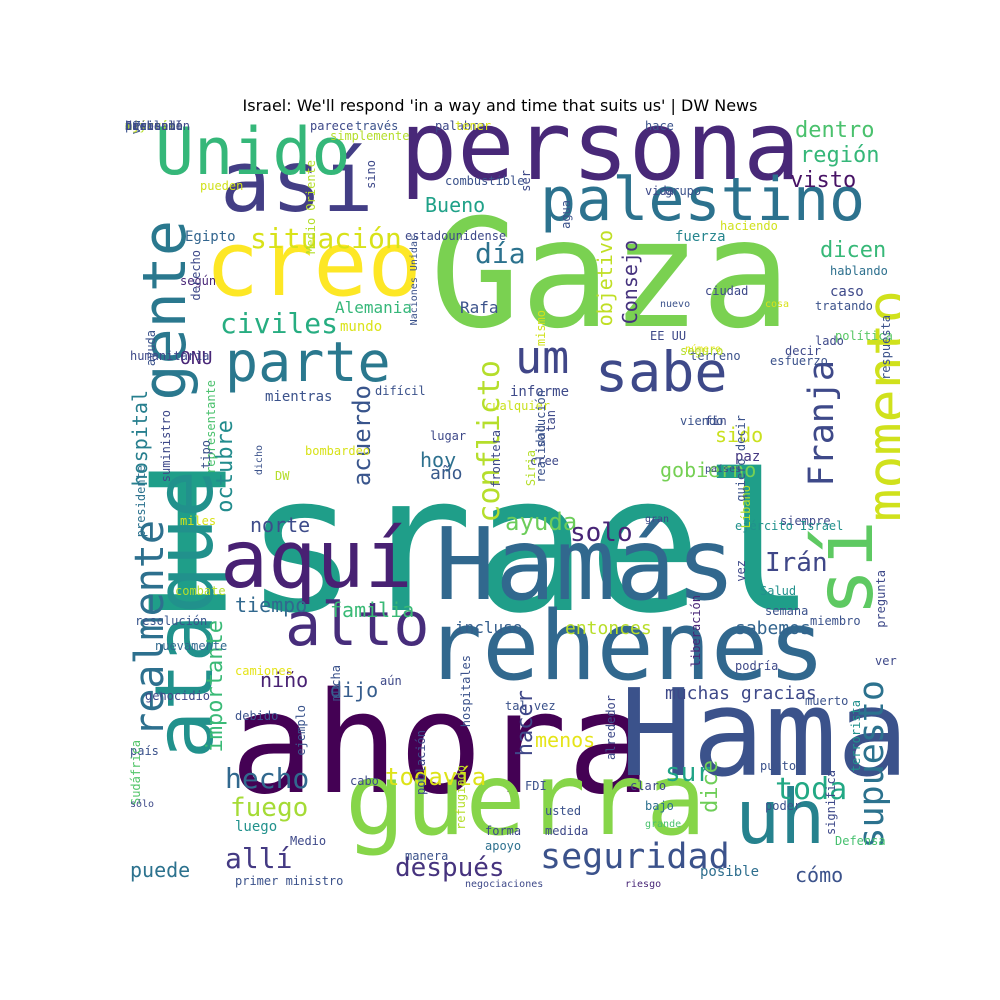 The image size is (1000, 1000). What do you see at coordinates (178, 696) in the screenshot?
I see `word-89-genocidio: genocidio` at bounding box center [178, 696].